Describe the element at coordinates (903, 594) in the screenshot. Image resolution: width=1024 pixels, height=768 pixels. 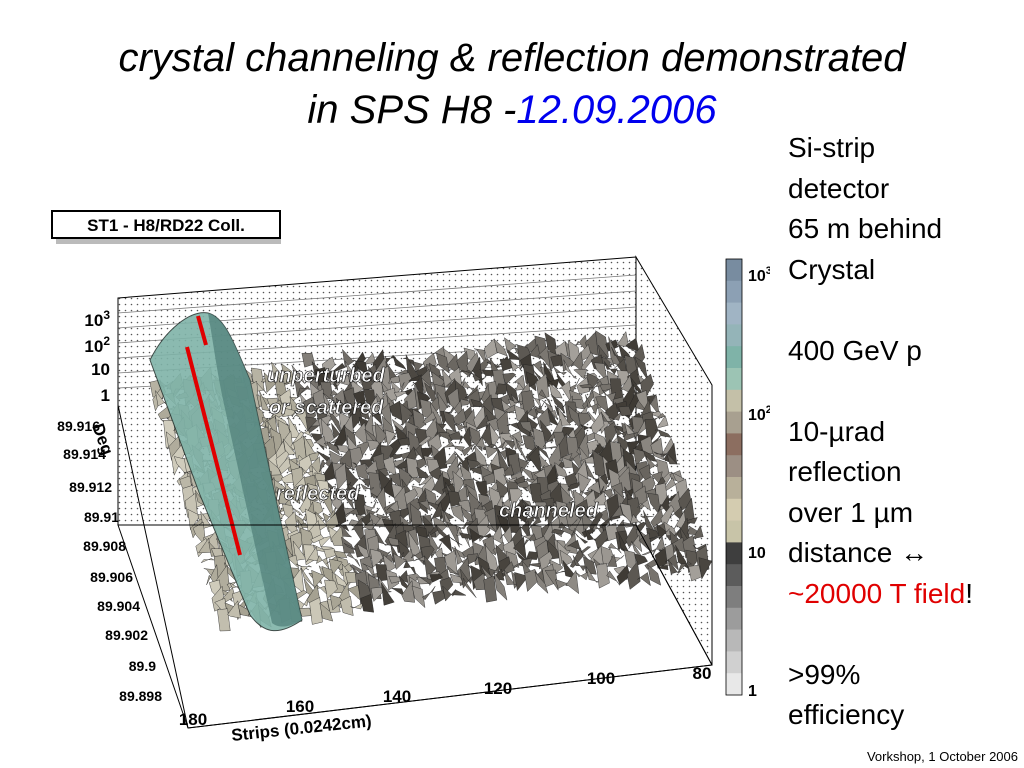
I see `field-line: ~20000 T field!` at that location.